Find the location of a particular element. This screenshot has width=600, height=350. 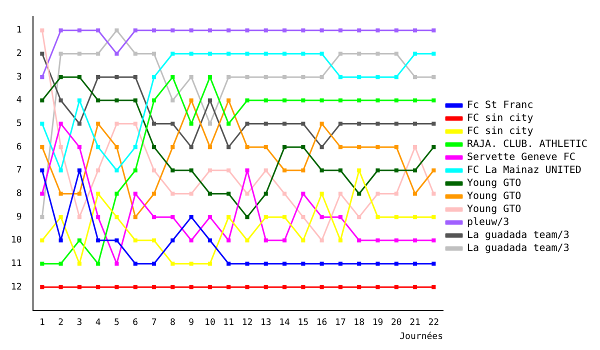

x-tick-label: 13 is located at coordinates (266, 323).